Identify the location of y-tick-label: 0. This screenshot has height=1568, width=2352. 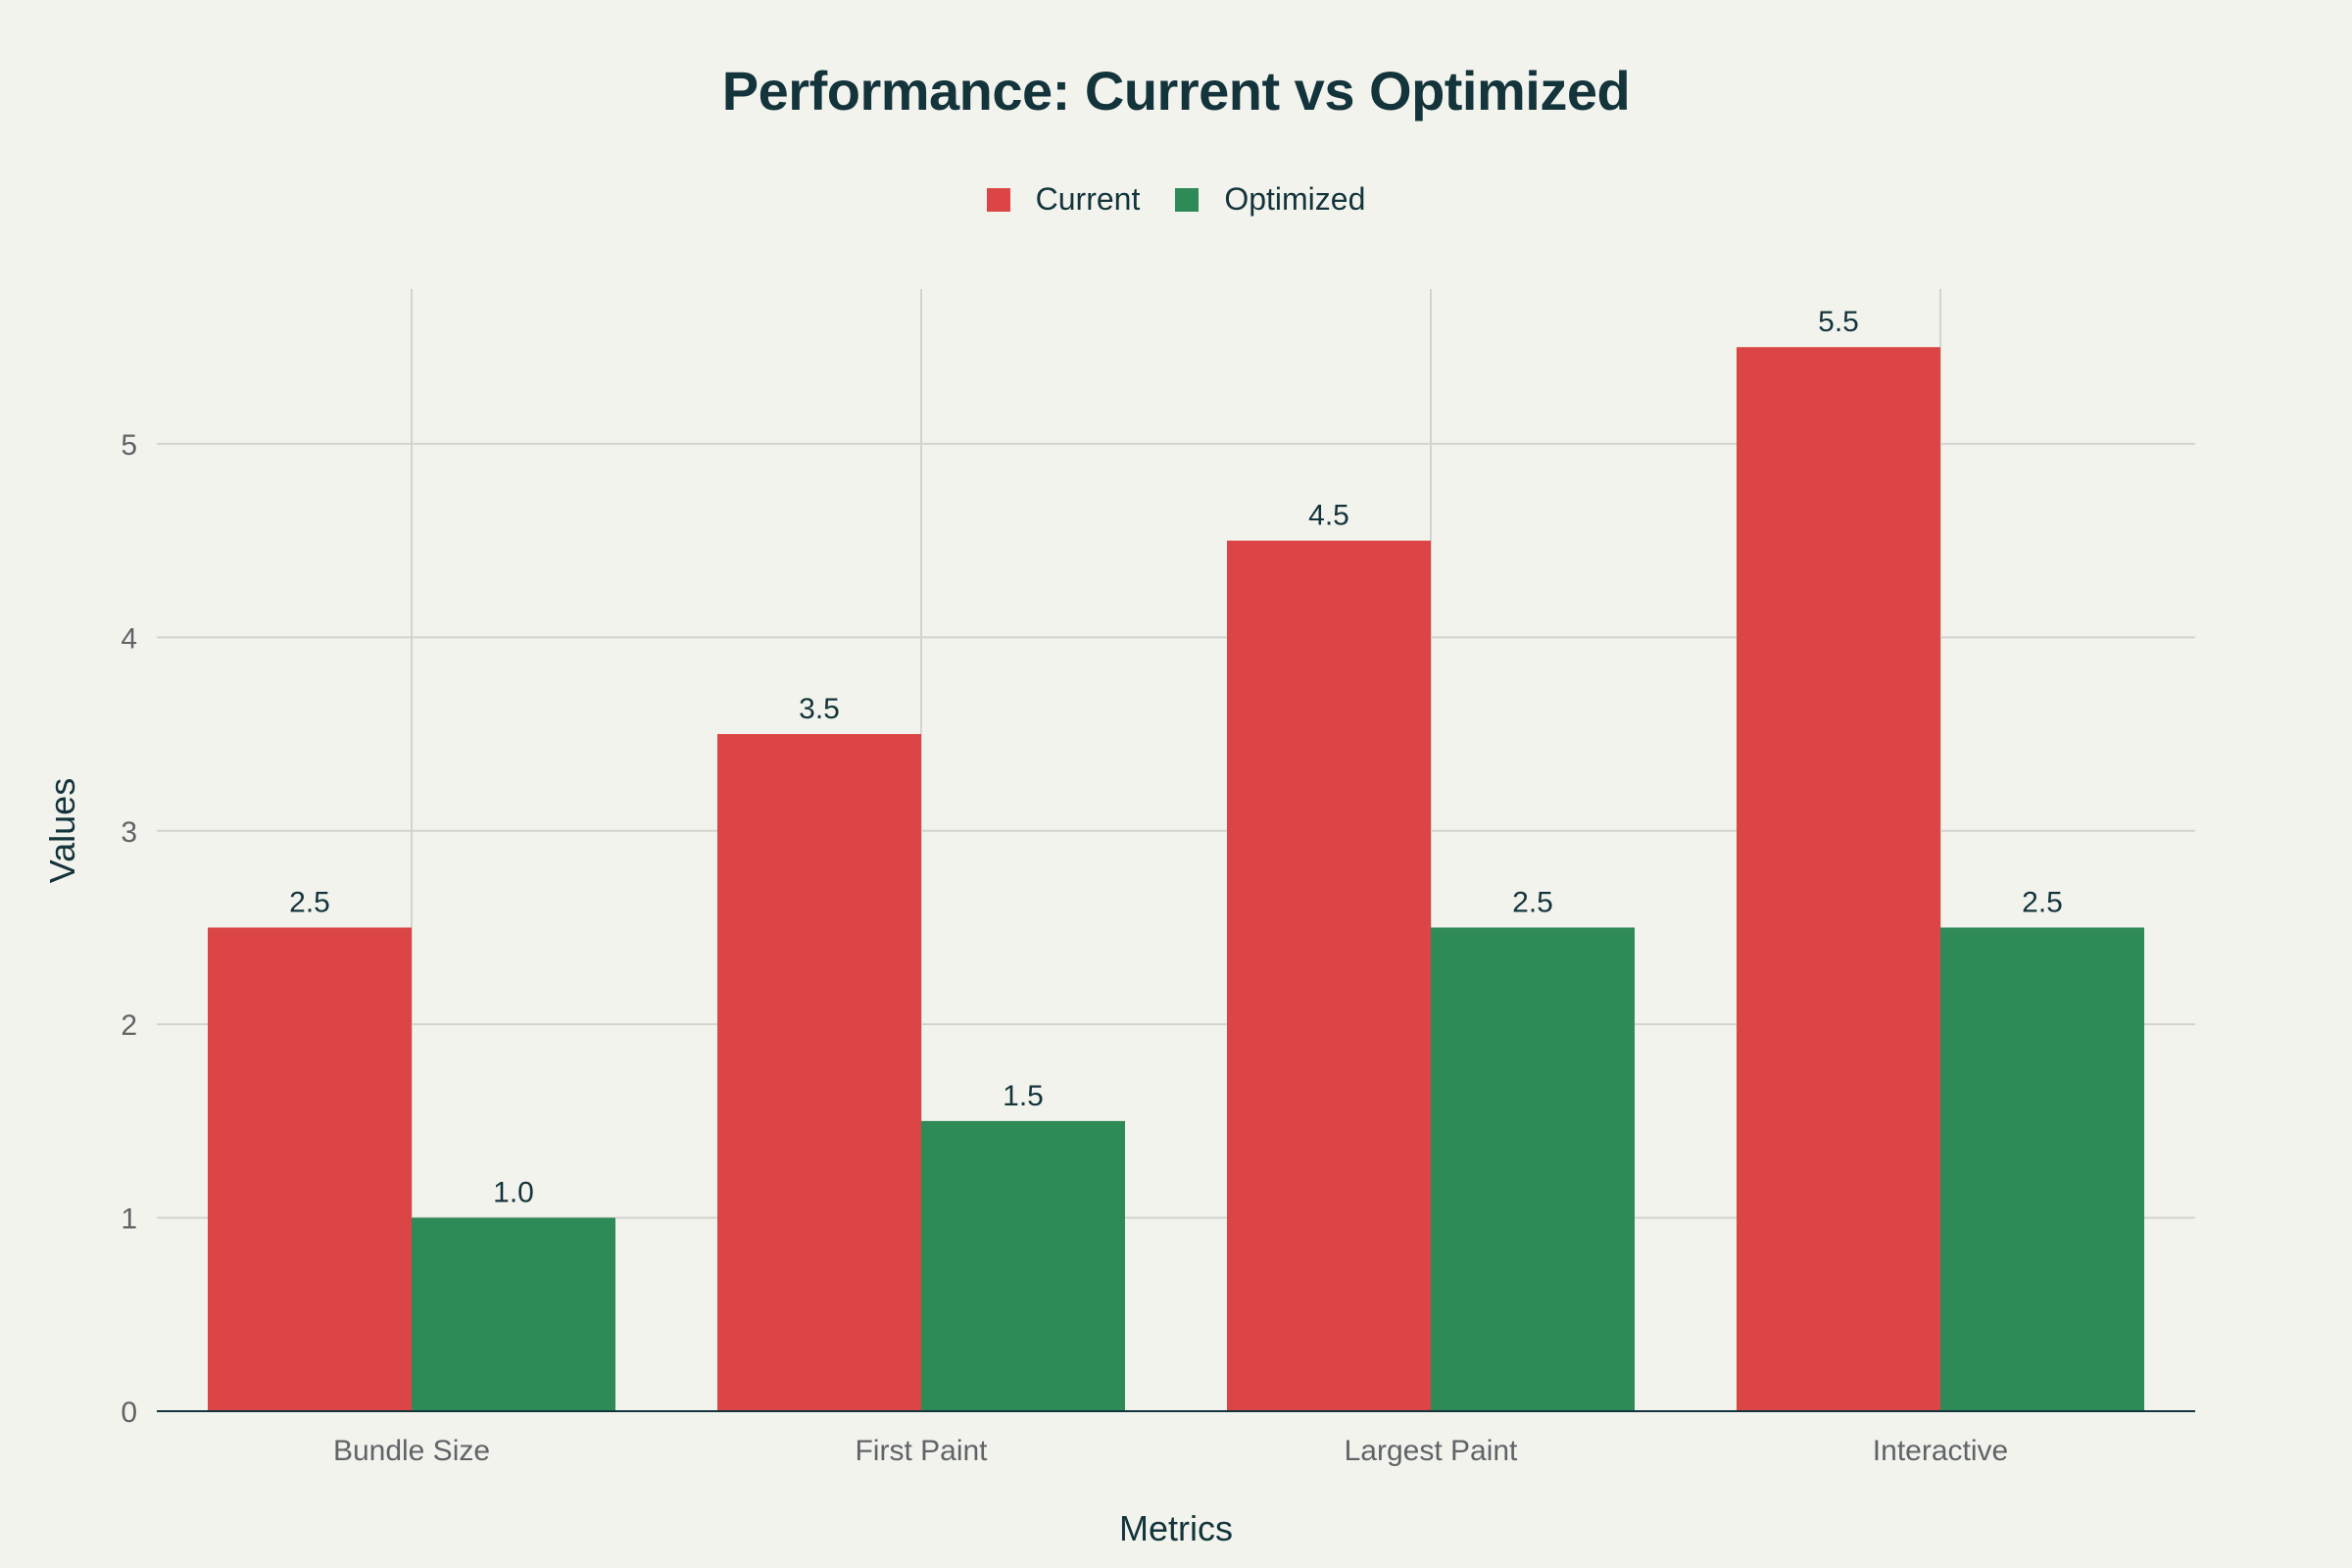
(129, 1412).